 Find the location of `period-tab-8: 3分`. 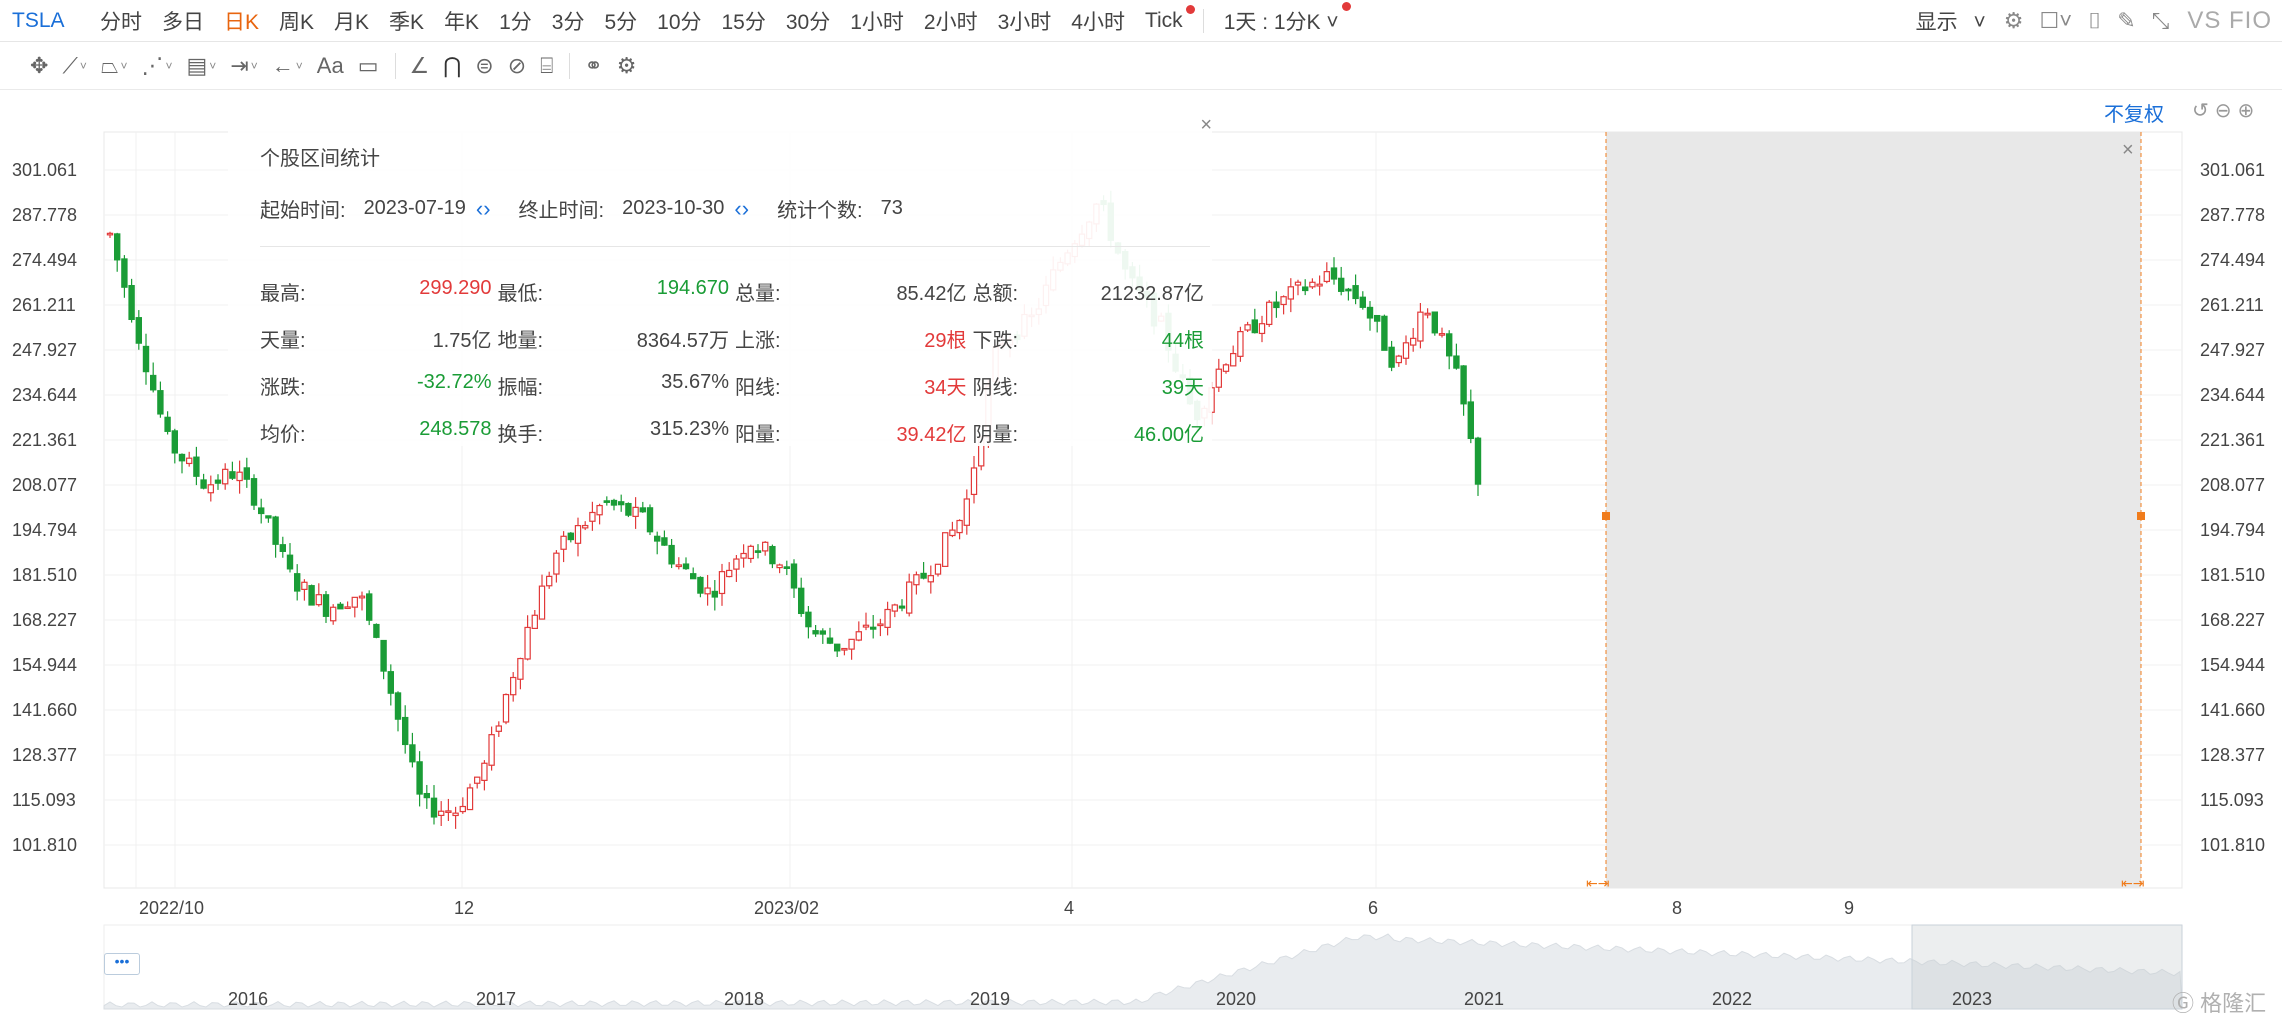

period-tab-8: 3分 is located at coordinates (568, 22).